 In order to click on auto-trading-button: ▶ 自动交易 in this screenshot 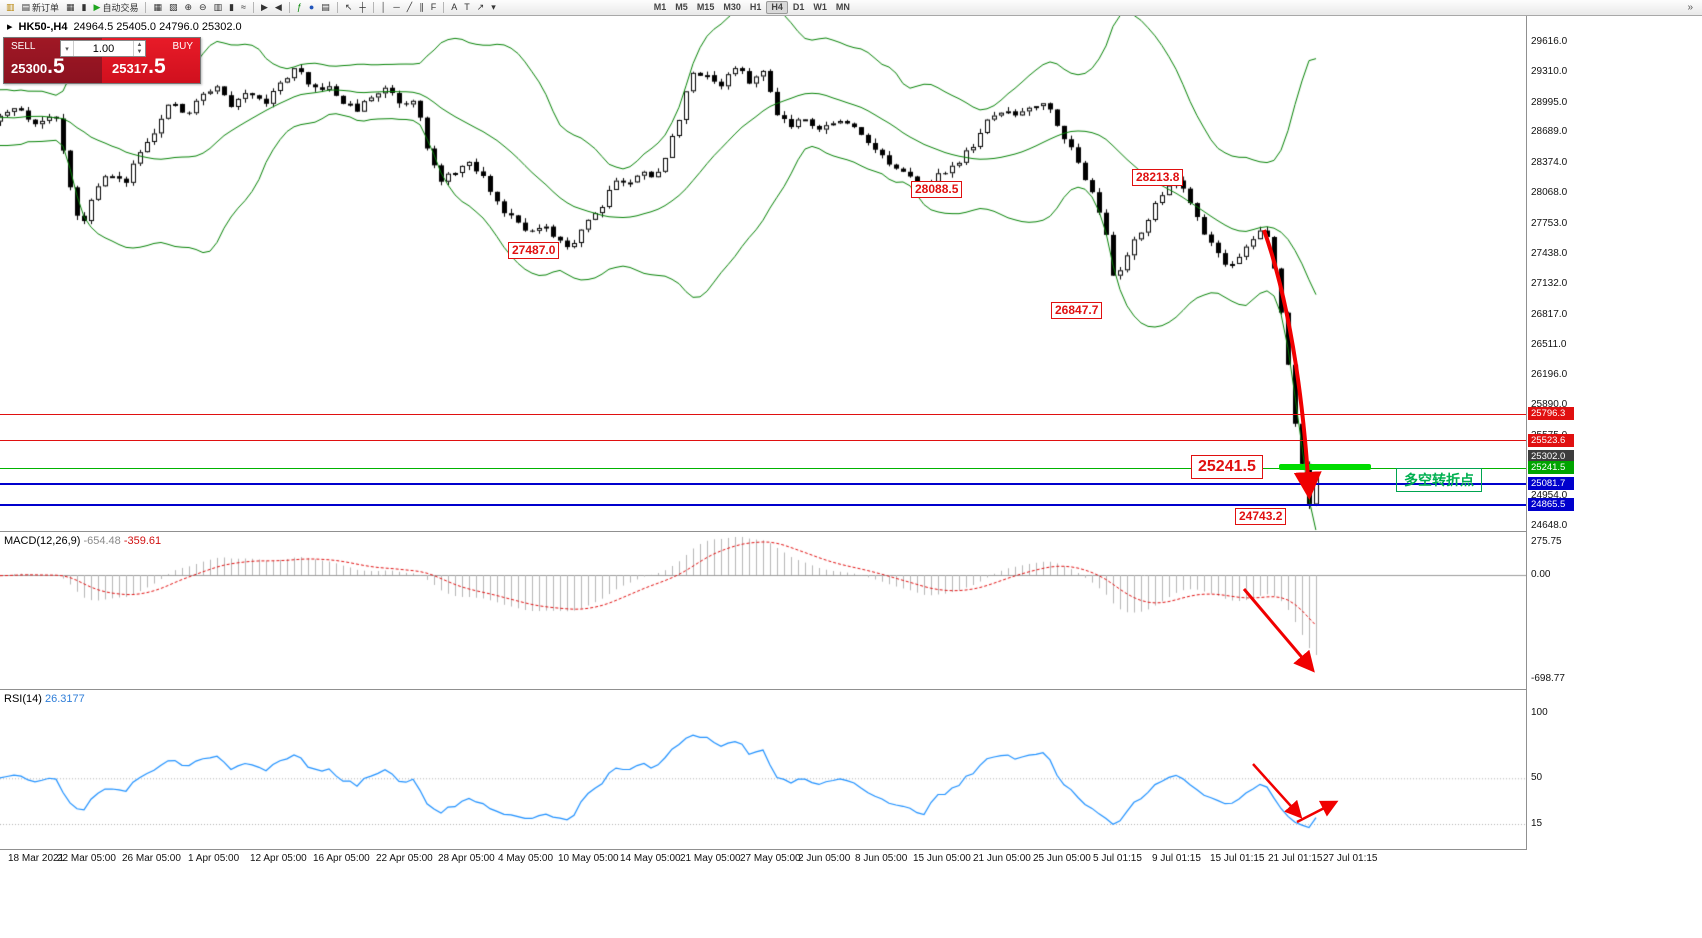, I will do `click(116, 8)`.